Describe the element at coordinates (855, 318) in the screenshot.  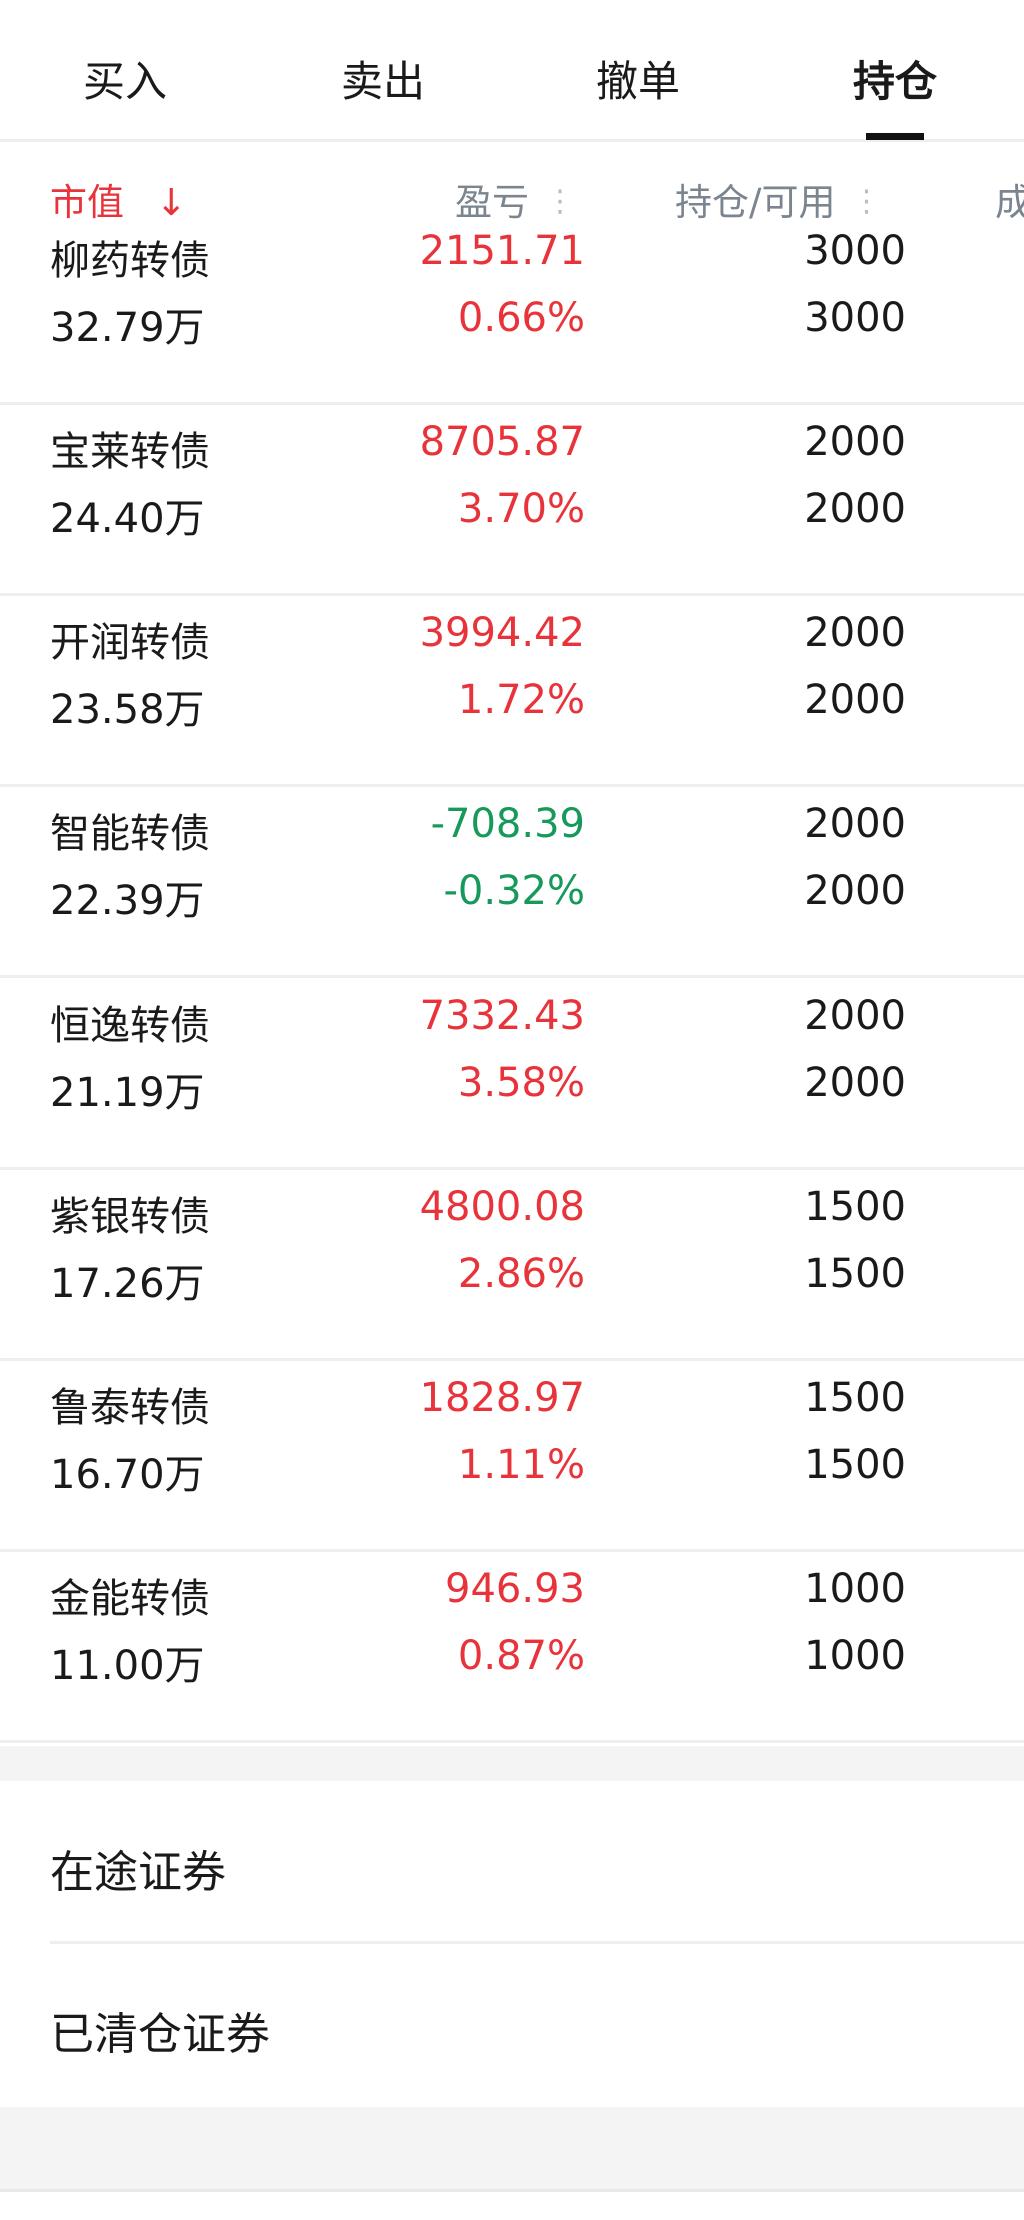
I see `available-quantity: 3000` at that location.